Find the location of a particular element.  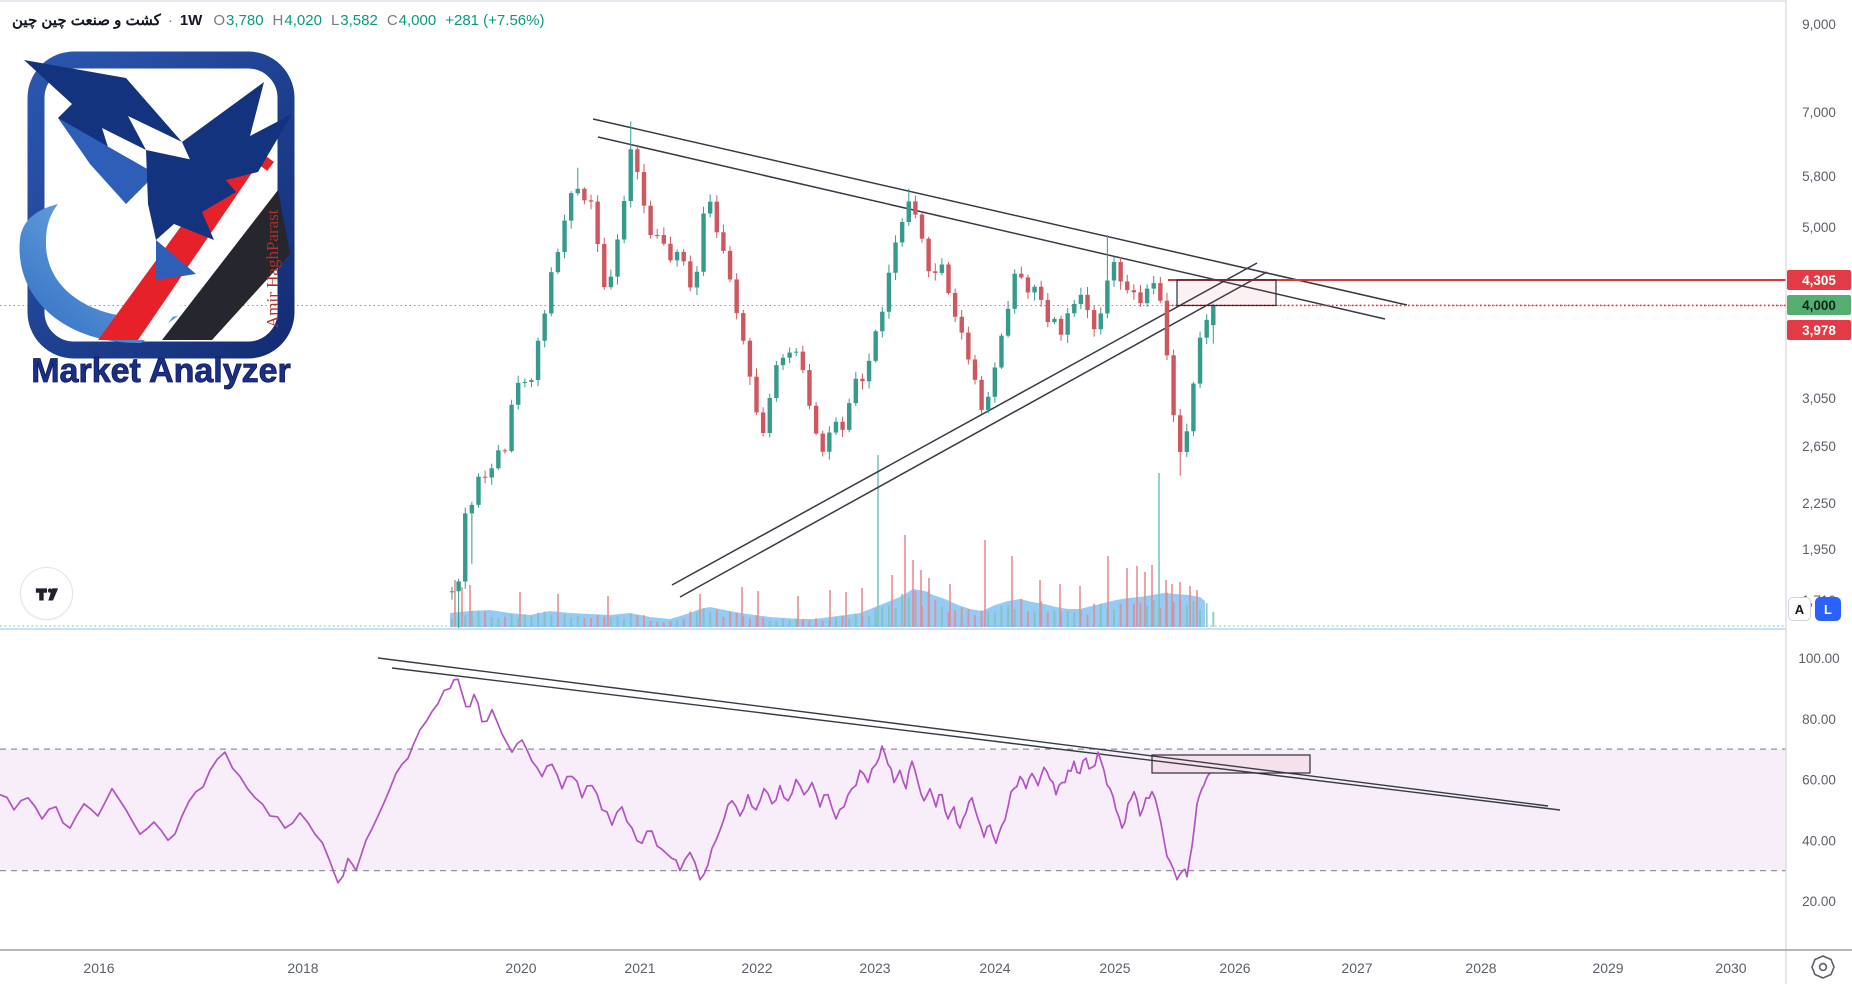

time-tick-label: 2026 is located at coordinates (1234, 968).